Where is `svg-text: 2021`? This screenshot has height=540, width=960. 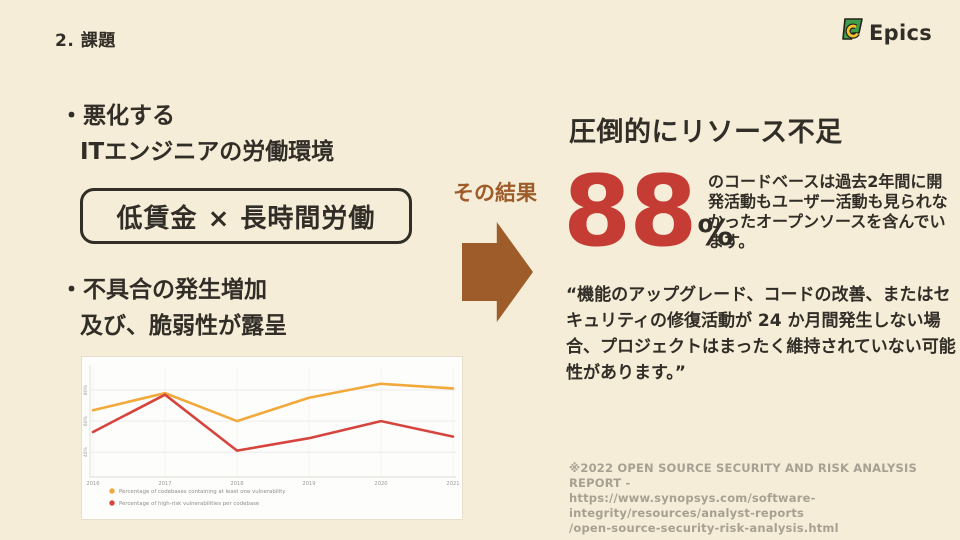 svg-text: 2021 is located at coordinates (452, 484).